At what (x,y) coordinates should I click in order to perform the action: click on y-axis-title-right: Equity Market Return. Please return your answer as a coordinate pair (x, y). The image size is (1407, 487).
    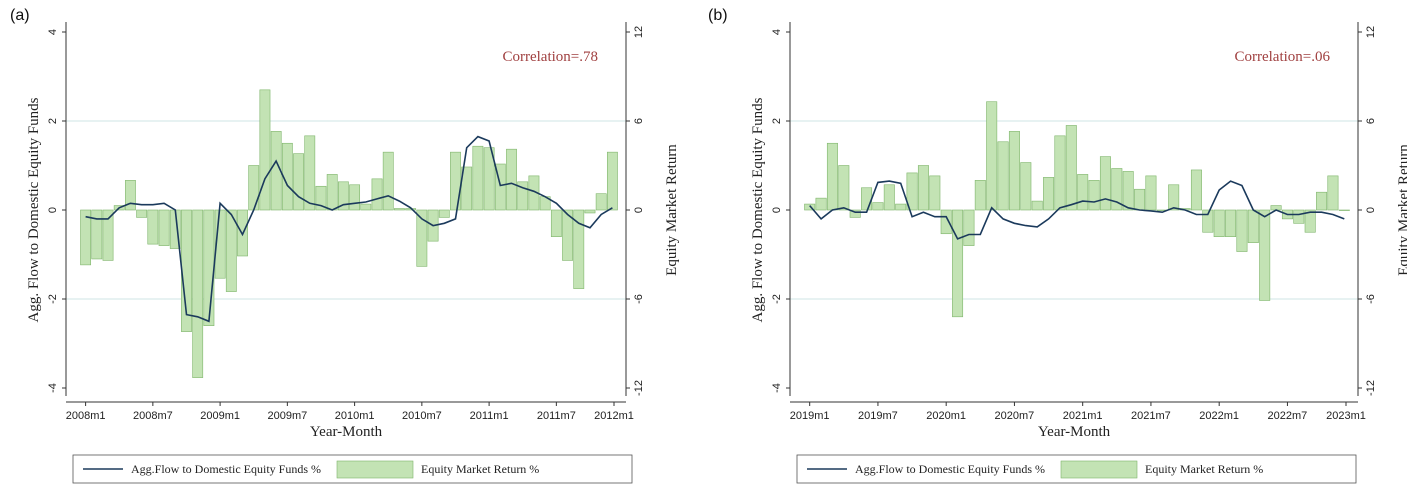
    Looking at the image, I should click on (672, 210).